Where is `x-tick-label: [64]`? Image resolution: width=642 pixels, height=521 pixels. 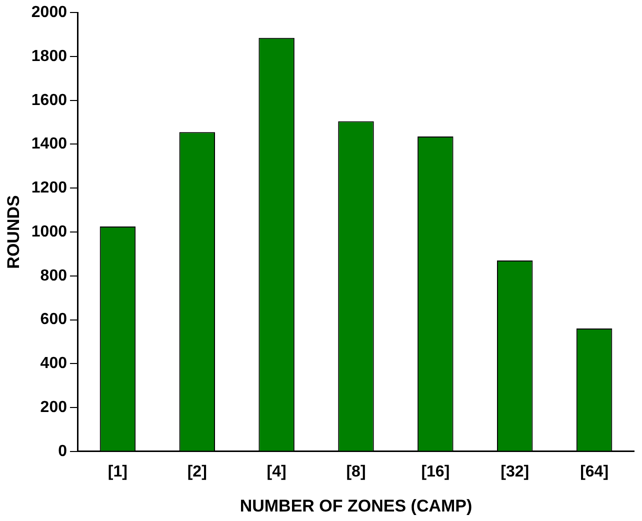 x-tick-label: [64] is located at coordinates (594, 471).